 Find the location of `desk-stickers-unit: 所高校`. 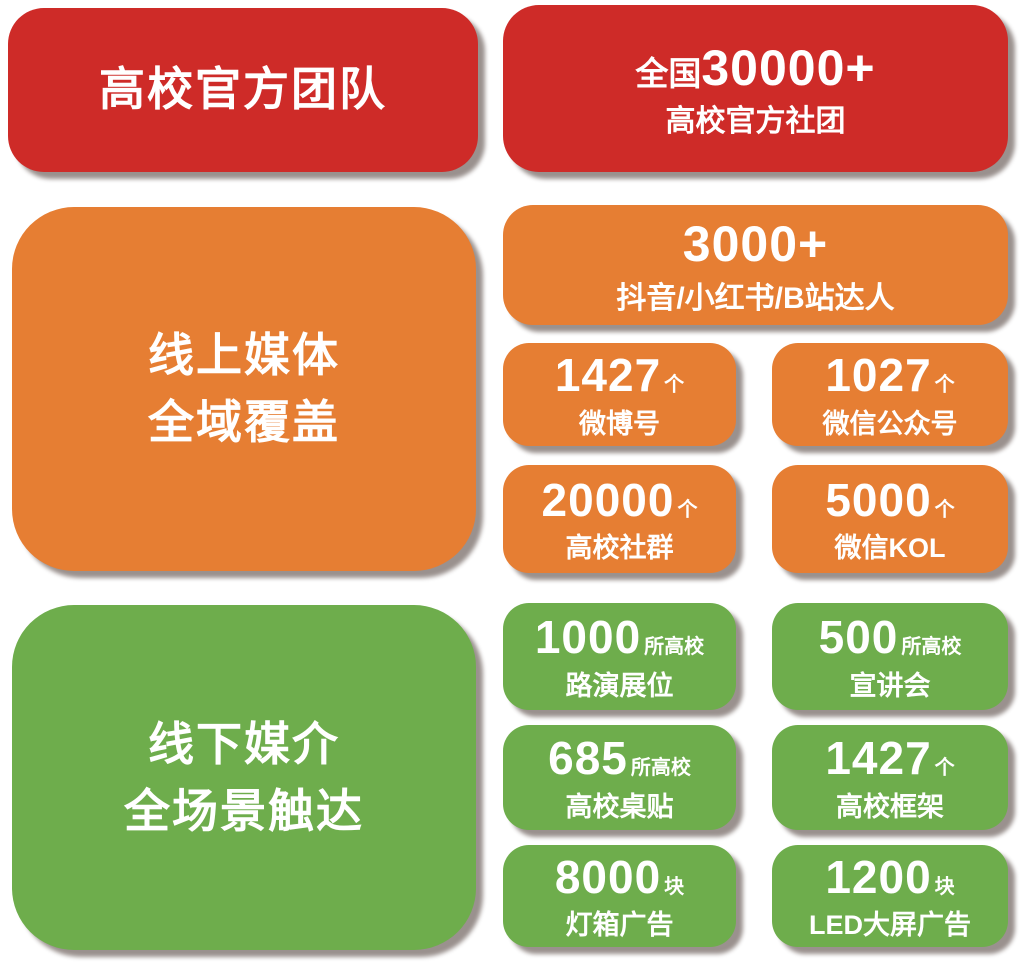

desk-stickers-unit: 所高校 is located at coordinates (660, 768).